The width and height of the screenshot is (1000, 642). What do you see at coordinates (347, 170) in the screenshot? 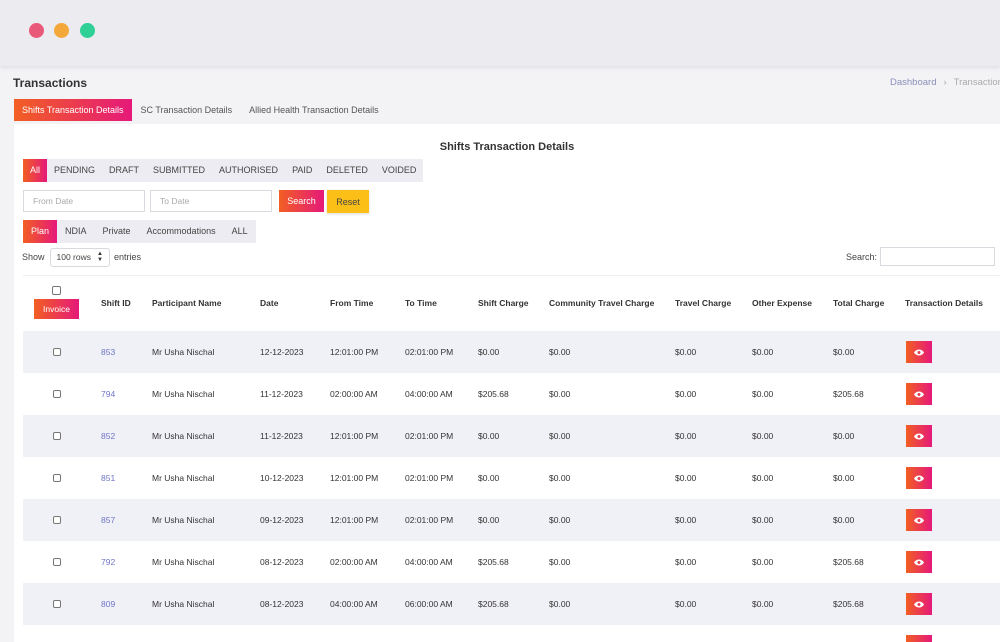
I see `status-tab-deleted: DELETED` at bounding box center [347, 170].